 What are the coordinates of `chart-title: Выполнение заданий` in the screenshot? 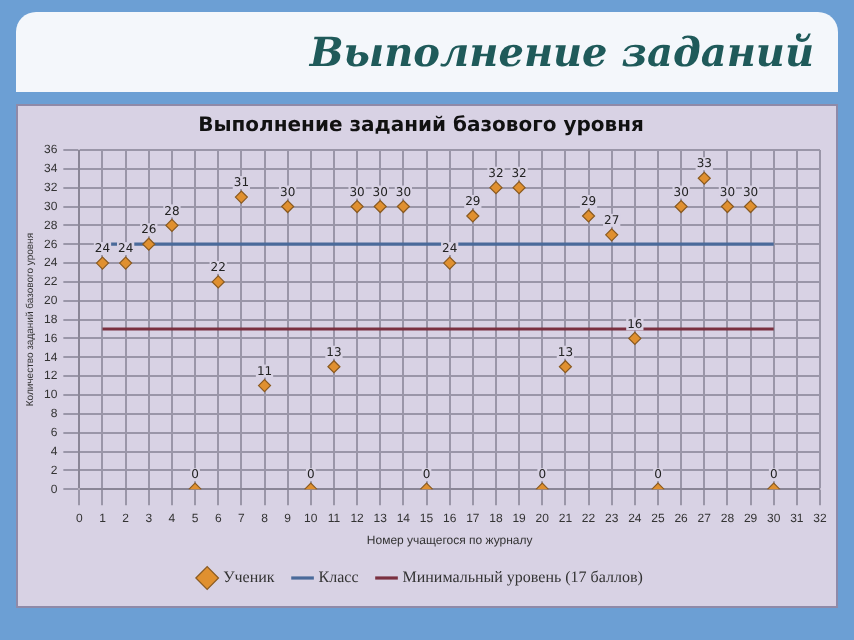 It's located at (561, 52).